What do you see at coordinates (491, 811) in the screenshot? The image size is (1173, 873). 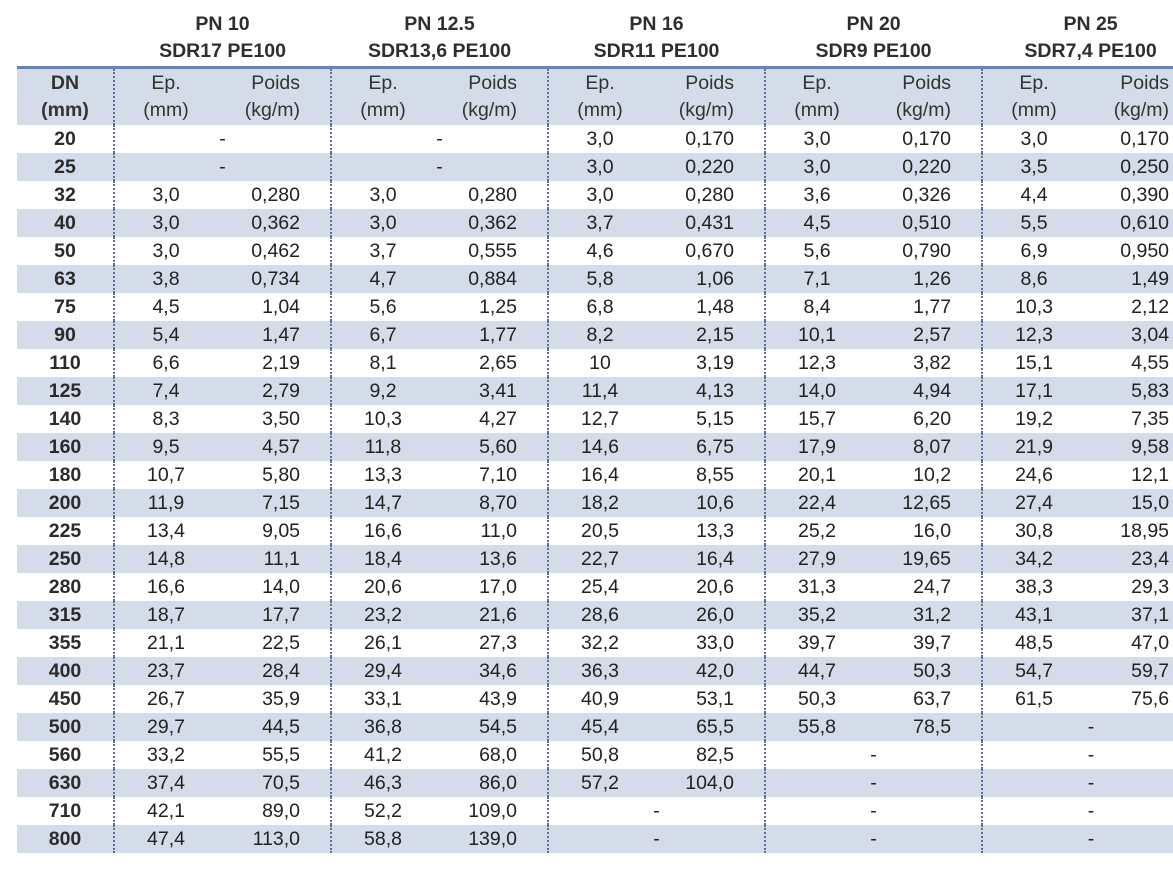 I see `poids-cell: 109,0` at bounding box center [491, 811].